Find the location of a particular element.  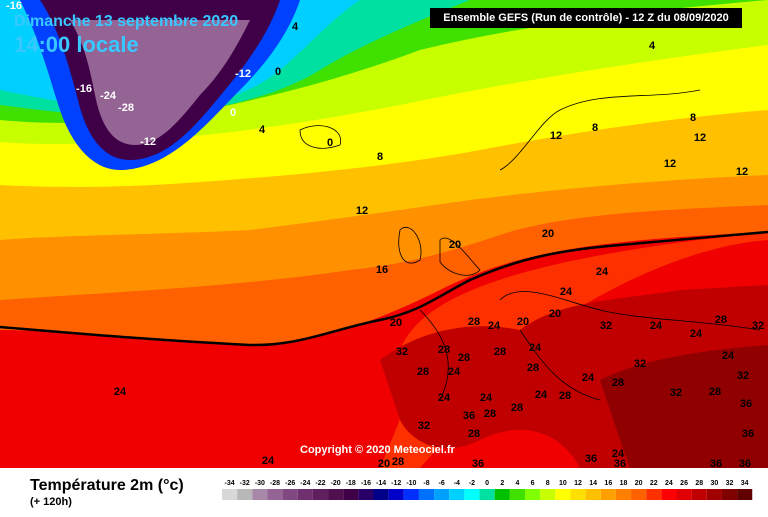

scale-label: 0 is located at coordinates (487, 483).